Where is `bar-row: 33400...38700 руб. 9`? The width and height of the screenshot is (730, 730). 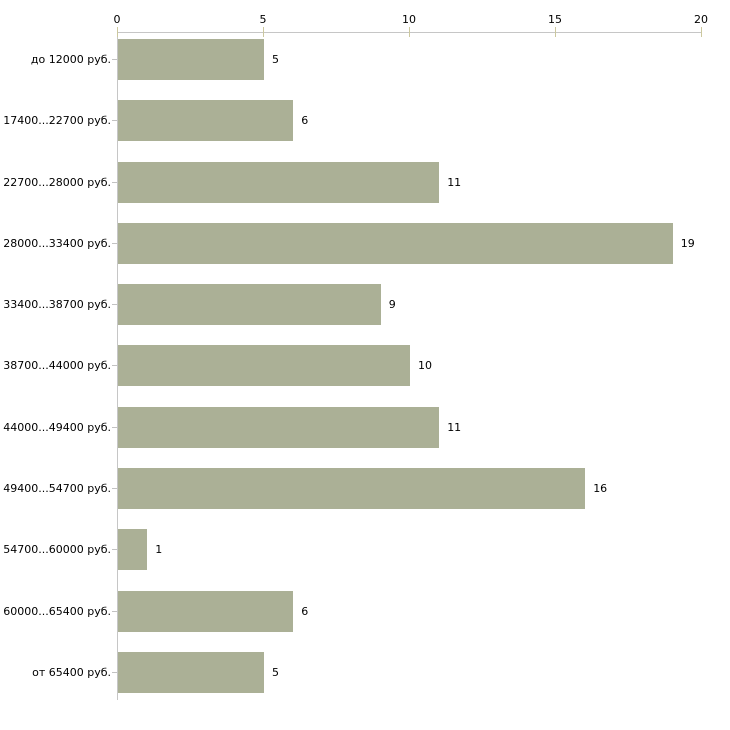
bar-row: 33400...38700 руб. 9 is located at coordinates (365, 308).